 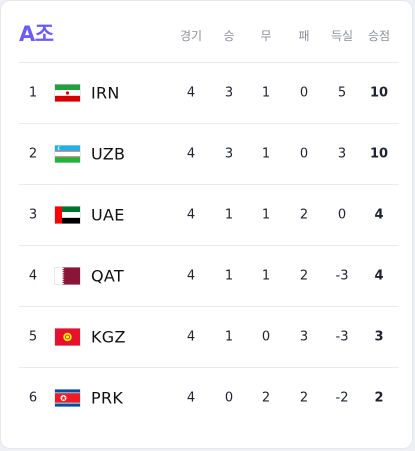 What do you see at coordinates (342, 93) in the screenshot?
I see `goal-difference: 5` at bounding box center [342, 93].